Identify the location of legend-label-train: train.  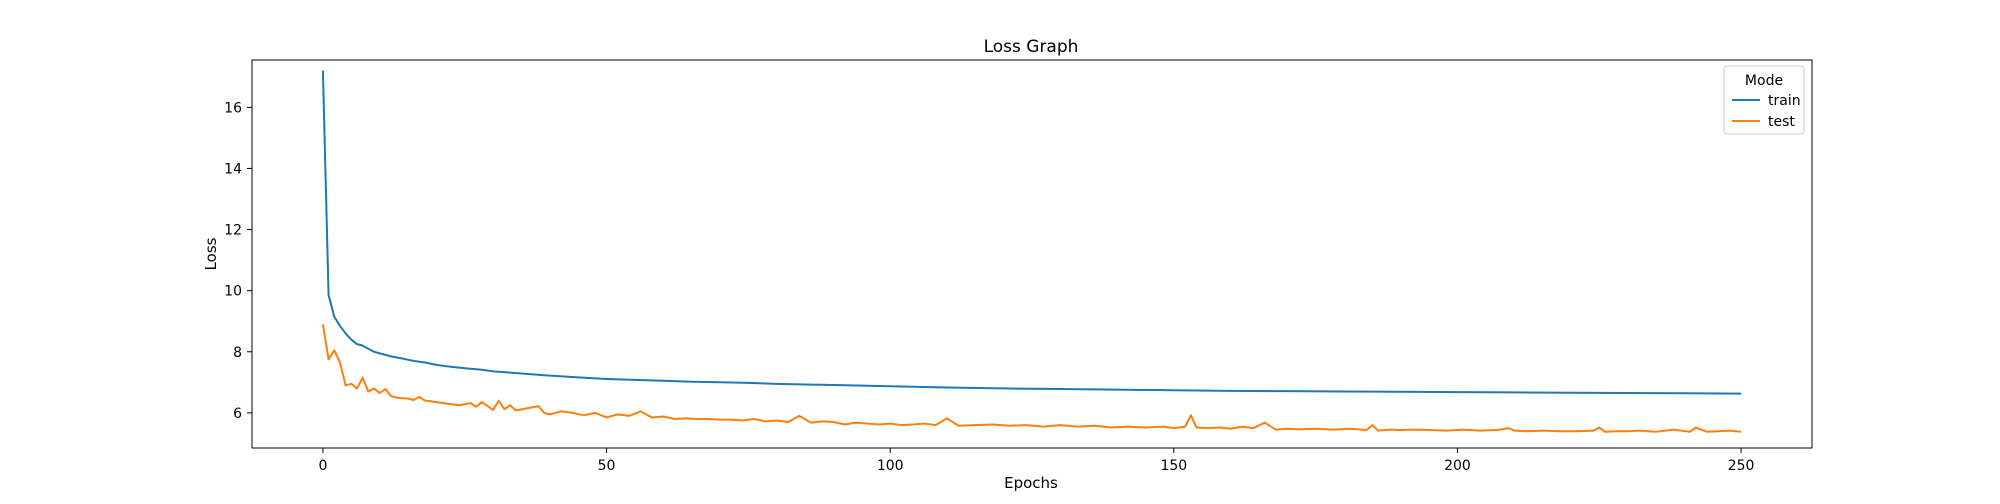
(1784, 101).